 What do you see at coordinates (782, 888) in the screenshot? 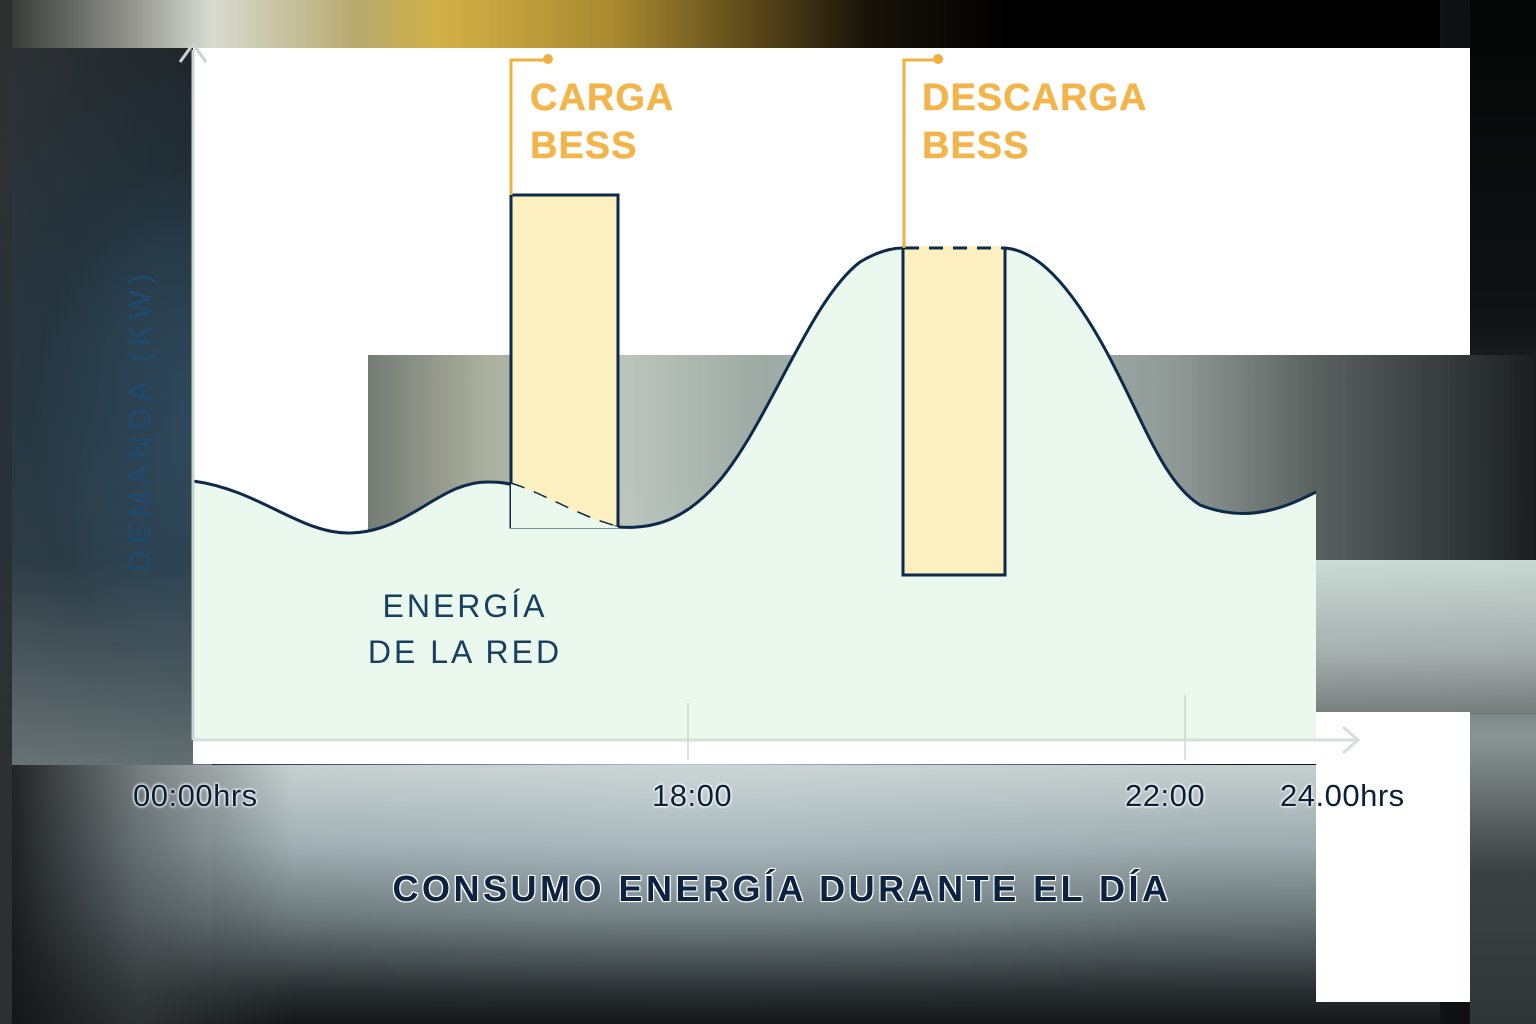
I see `chart-title: CONSUMO ENERGÍA DURANTE EL DÍA` at bounding box center [782, 888].